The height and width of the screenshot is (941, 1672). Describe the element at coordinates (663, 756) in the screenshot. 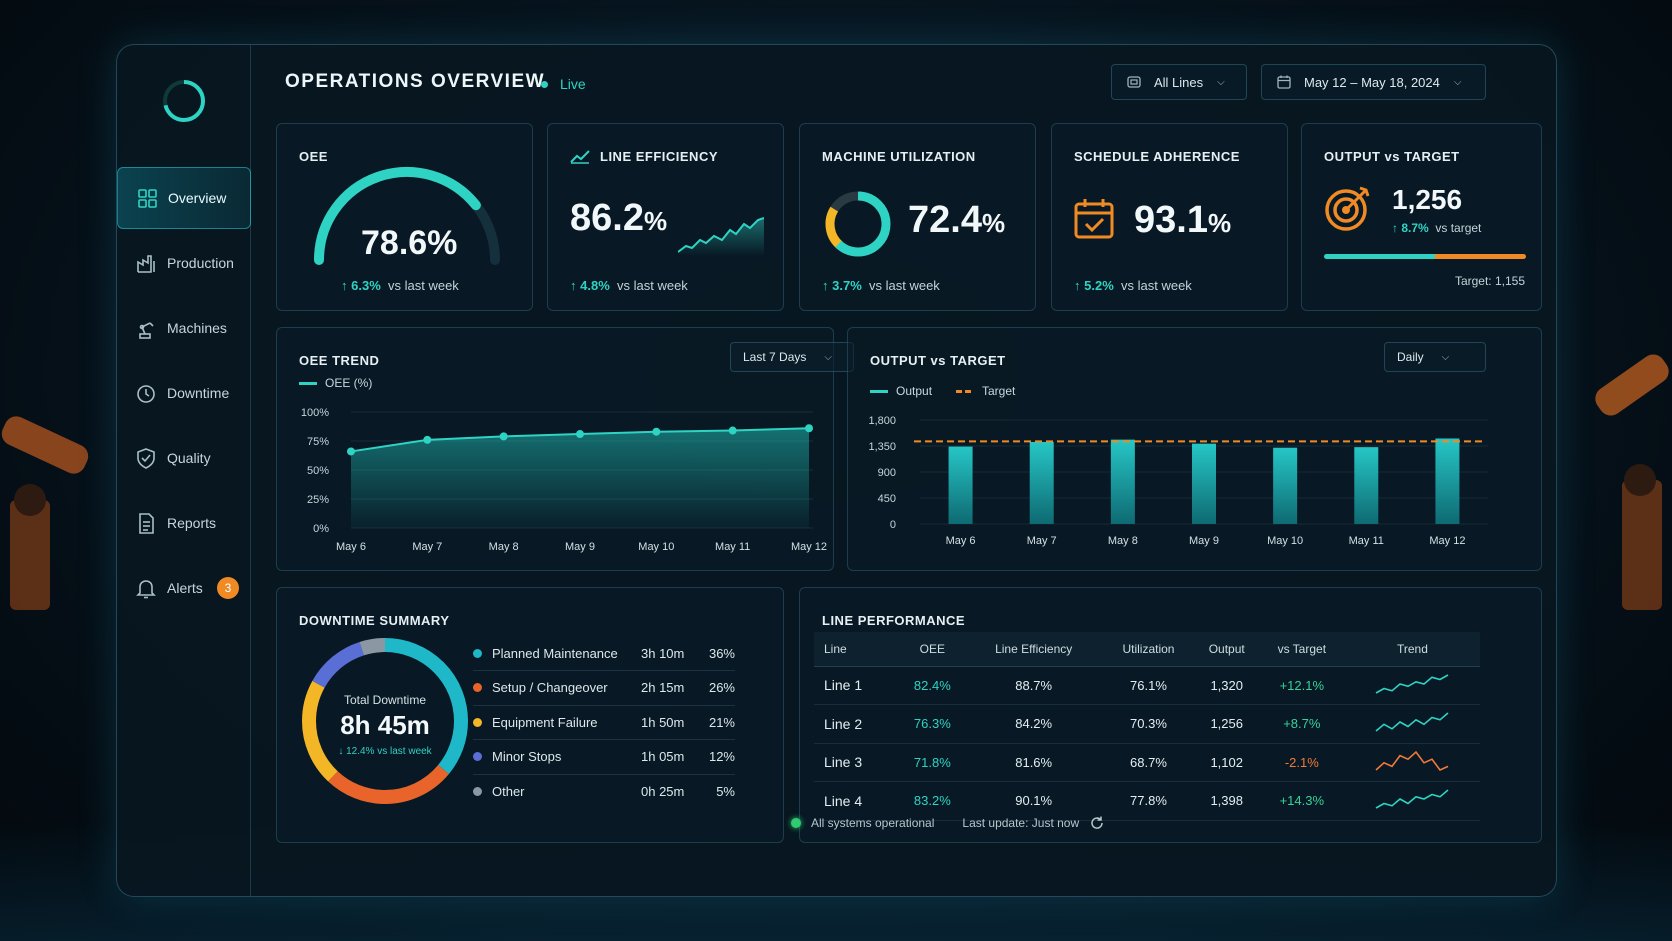

I see `downtime-time: 1h 05m` at that location.